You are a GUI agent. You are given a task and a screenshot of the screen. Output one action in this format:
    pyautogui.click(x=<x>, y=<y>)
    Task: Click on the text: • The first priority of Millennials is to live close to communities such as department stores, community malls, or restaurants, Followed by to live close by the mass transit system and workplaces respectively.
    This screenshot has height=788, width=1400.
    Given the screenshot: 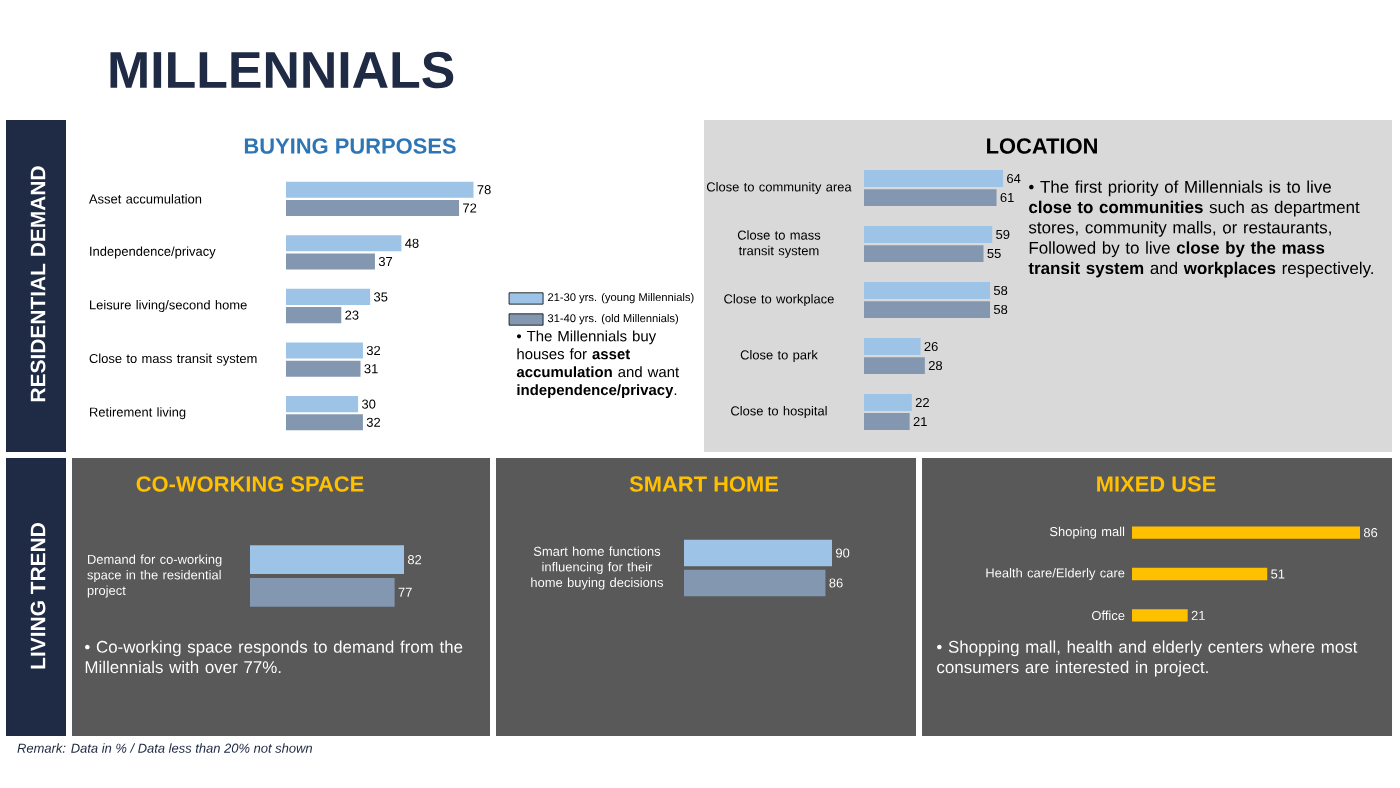 What is the action you would take?
    pyautogui.click(x=1200, y=229)
    